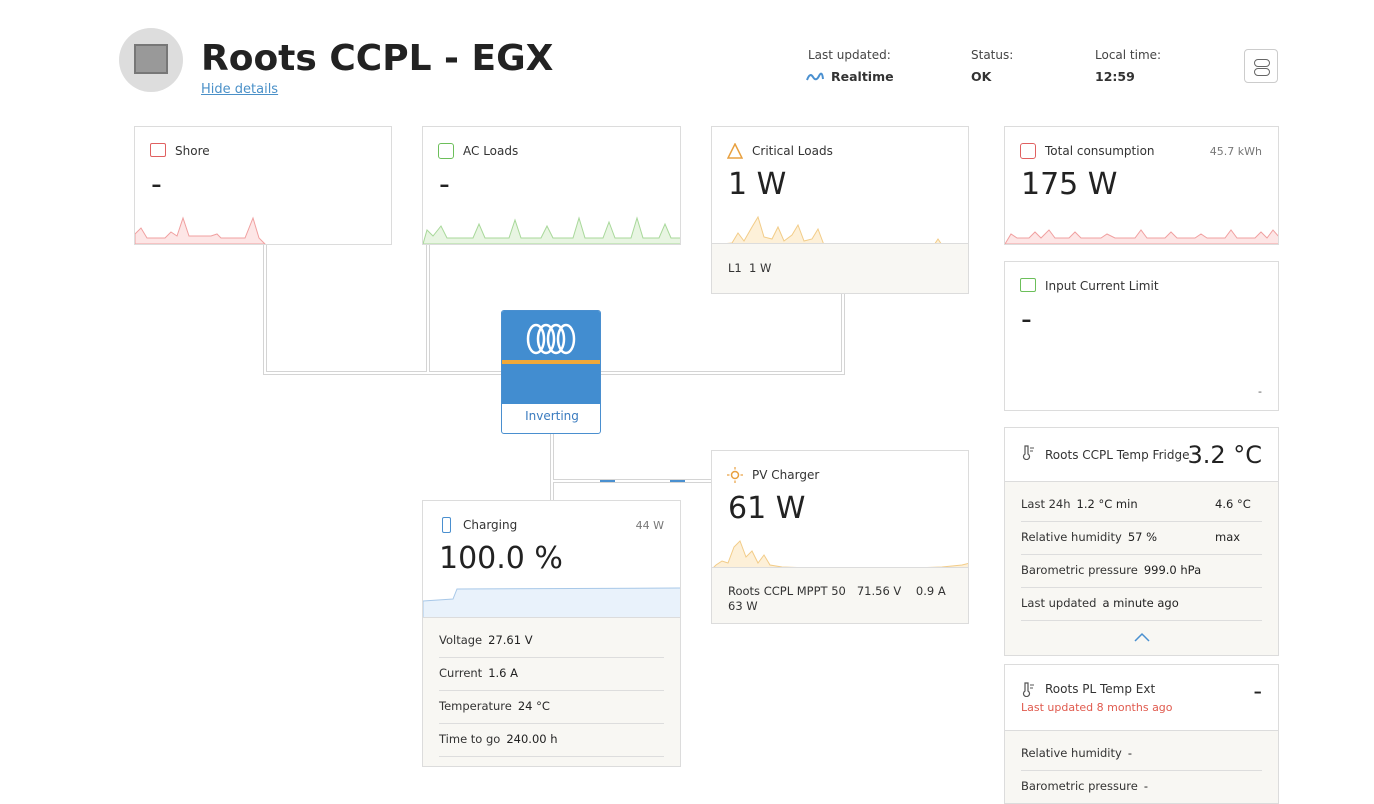 This screenshot has height=804, width=1374. What do you see at coordinates (1224, 455) in the screenshot?
I see `card-value: 3.2 °C` at bounding box center [1224, 455].